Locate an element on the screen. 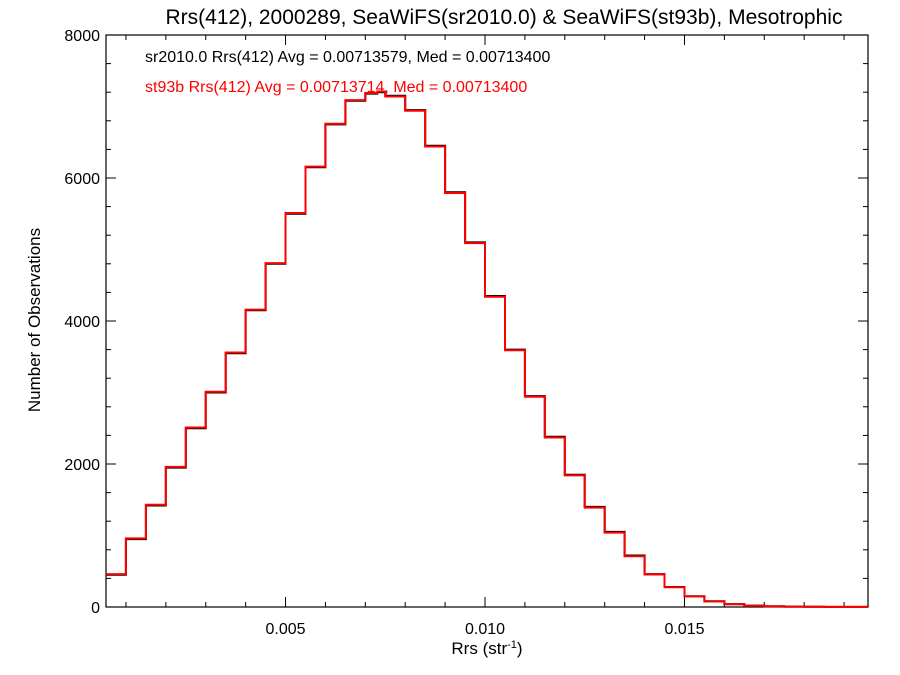 Image resolution: width=900 pixels, height=675 pixels. x-axis-label: Rrs (str-1) is located at coordinates (486, 648).